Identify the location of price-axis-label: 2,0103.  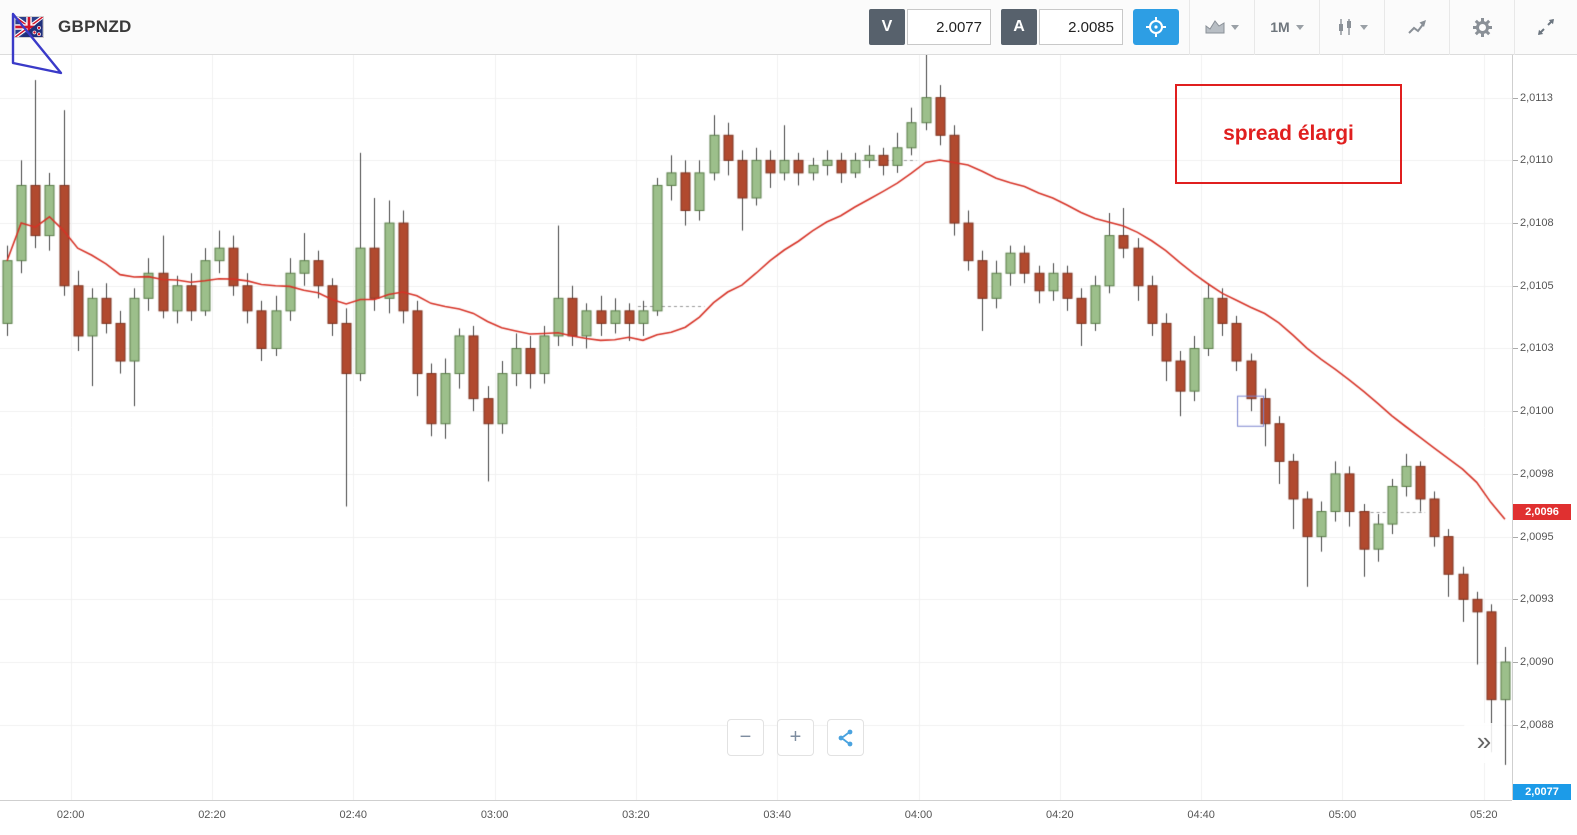
(1533, 348).